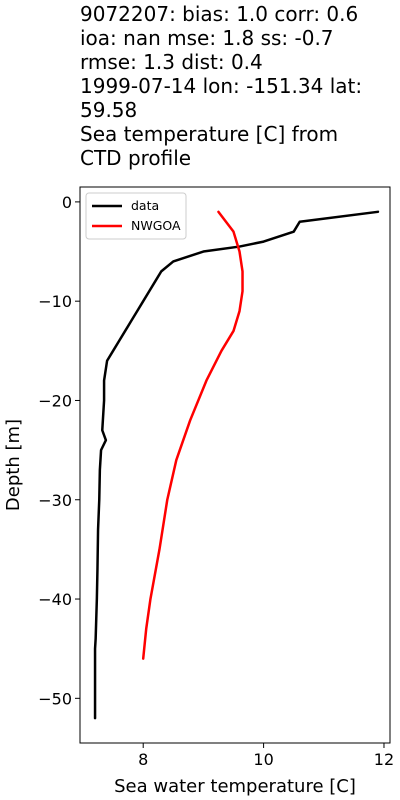 The height and width of the screenshot is (800, 400). Describe the element at coordinates (136, 158) in the screenshot. I see `title-line: CTD profile` at that location.